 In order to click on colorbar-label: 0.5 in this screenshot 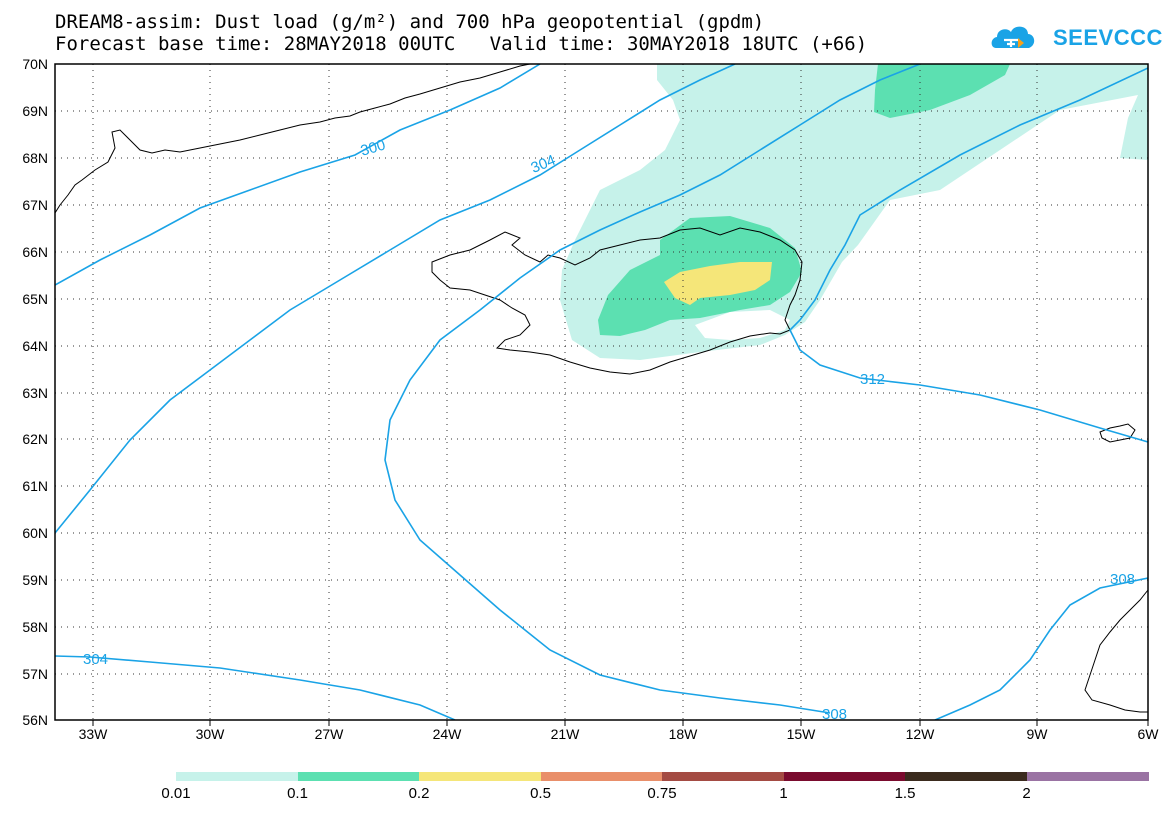, I will do `click(540, 793)`.